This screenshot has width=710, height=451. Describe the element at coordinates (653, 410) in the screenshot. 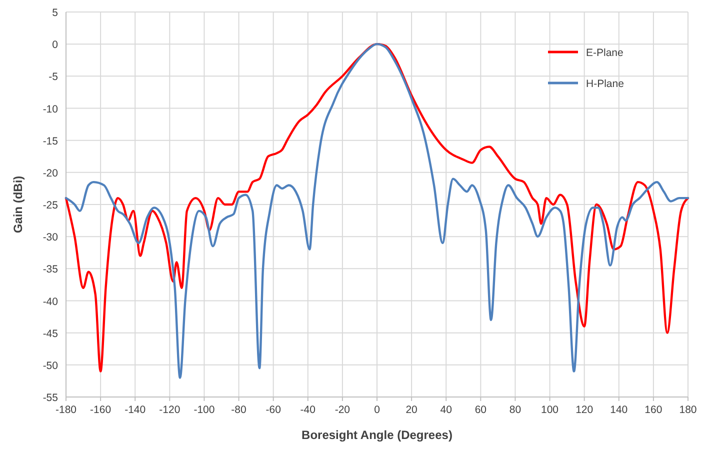

I see `x-tick-label: 160` at that location.